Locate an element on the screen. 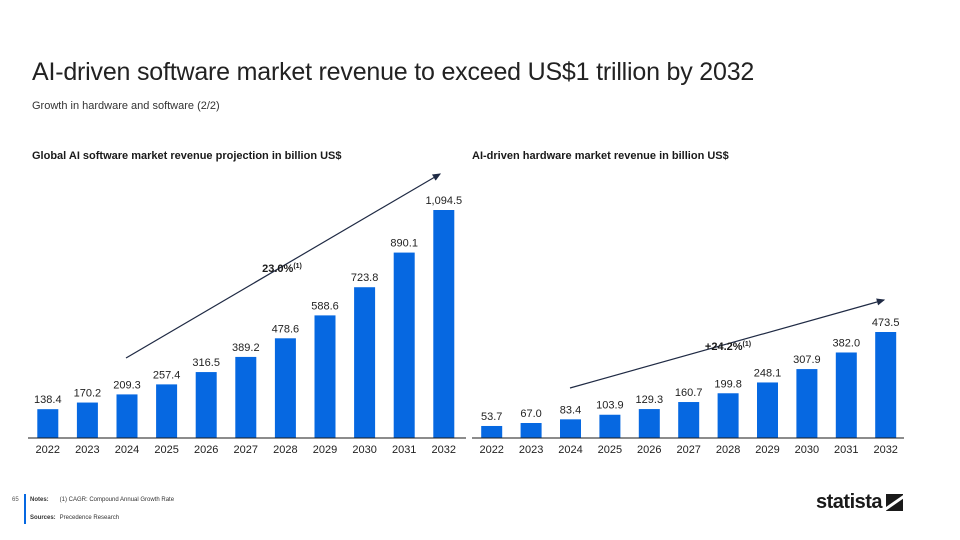  hardware-value-label-2030: 307.9 is located at coordinates (807, 360).